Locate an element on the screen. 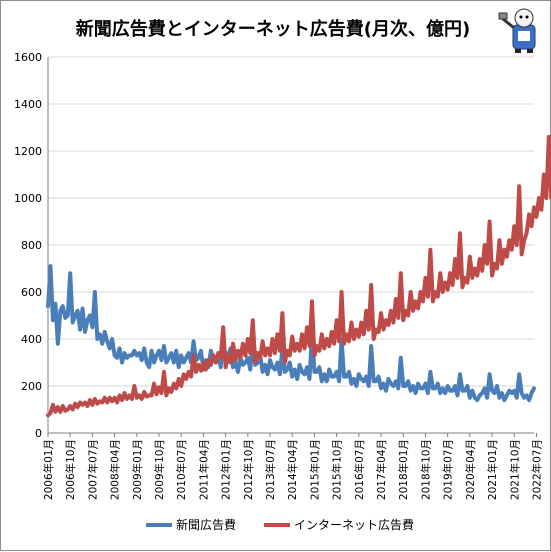  x-tick-label: 2012年10月 is located at coordinates (248, 469).